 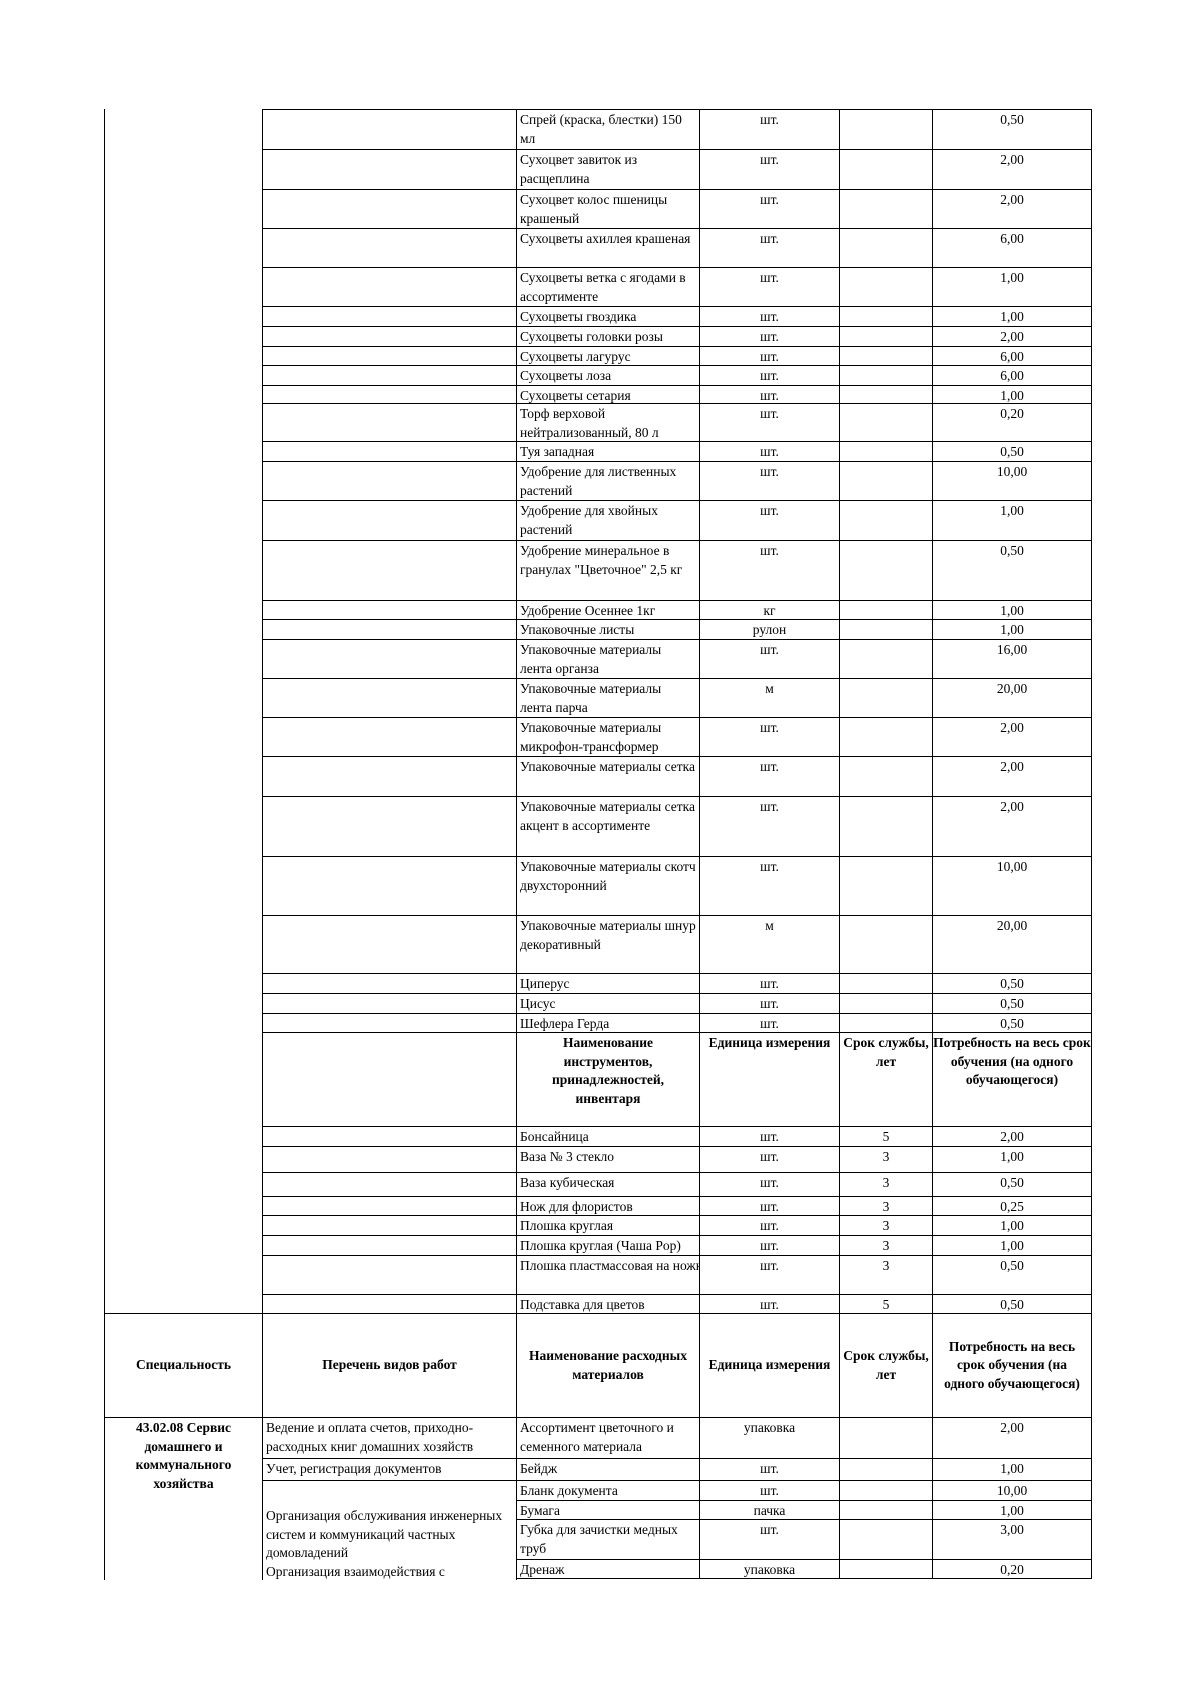 What do you see at coordinates (769, 629) in the screenshot?
I see `material-unit: рулон` at bounding box center [769, 629].